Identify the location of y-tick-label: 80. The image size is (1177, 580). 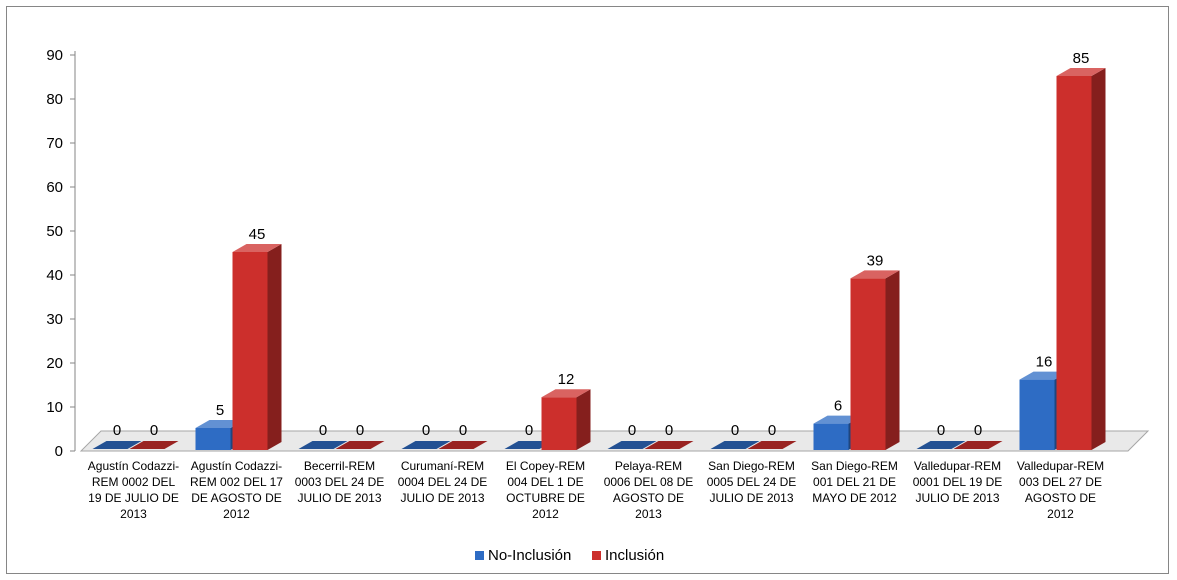
(54, 99).